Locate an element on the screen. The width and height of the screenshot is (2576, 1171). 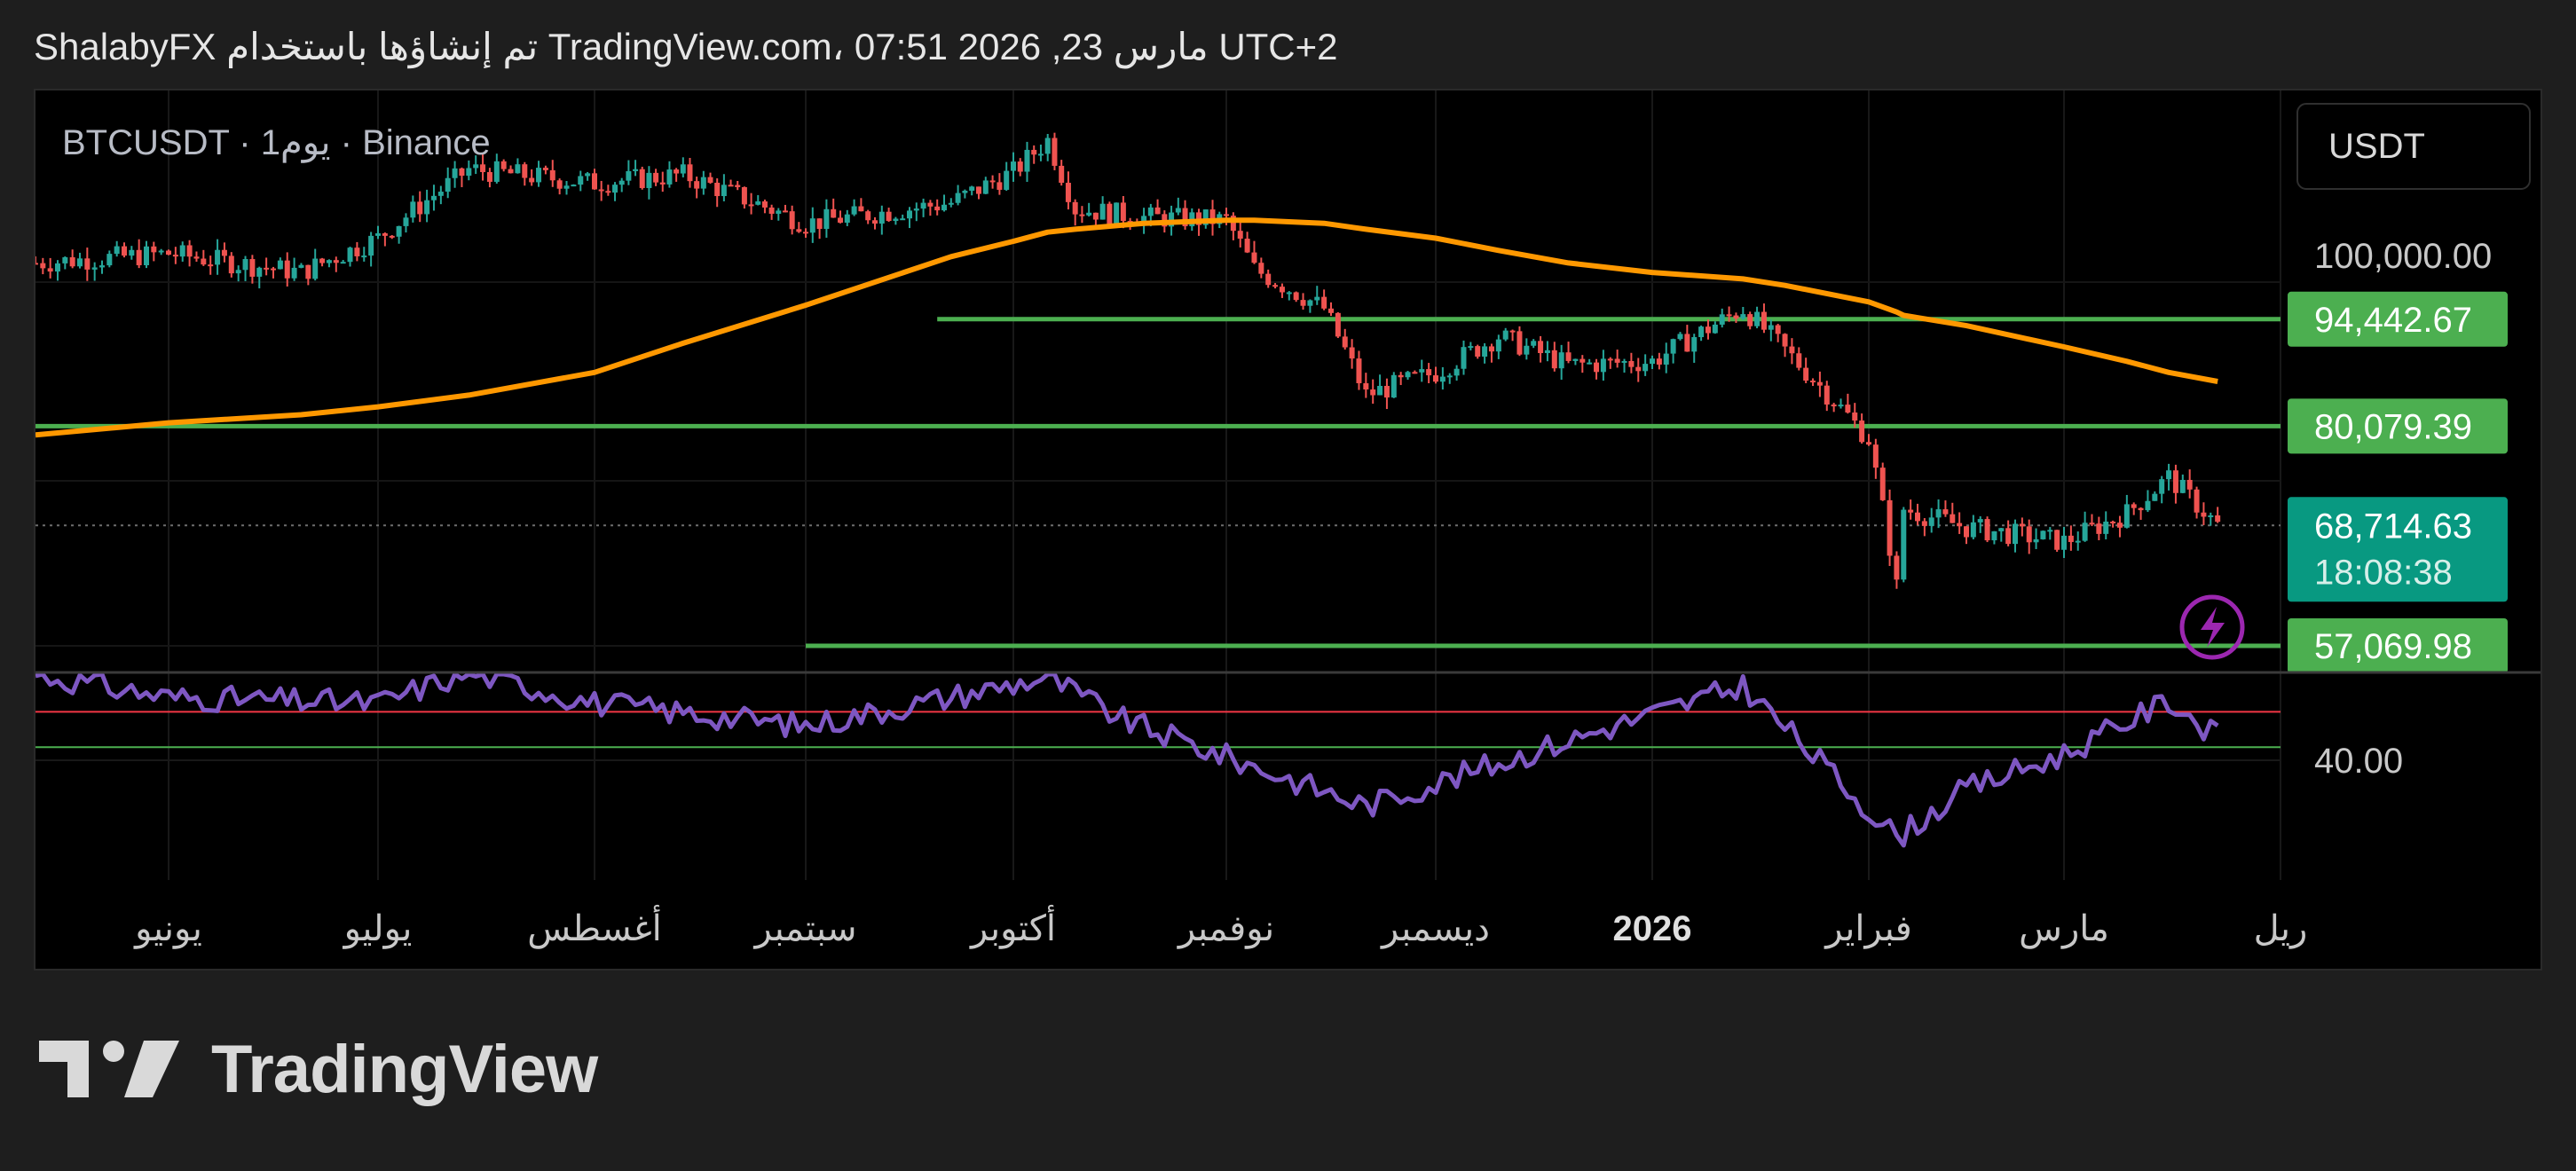
tradingview-brand: TradingView is located at coordinates (319, 1069).